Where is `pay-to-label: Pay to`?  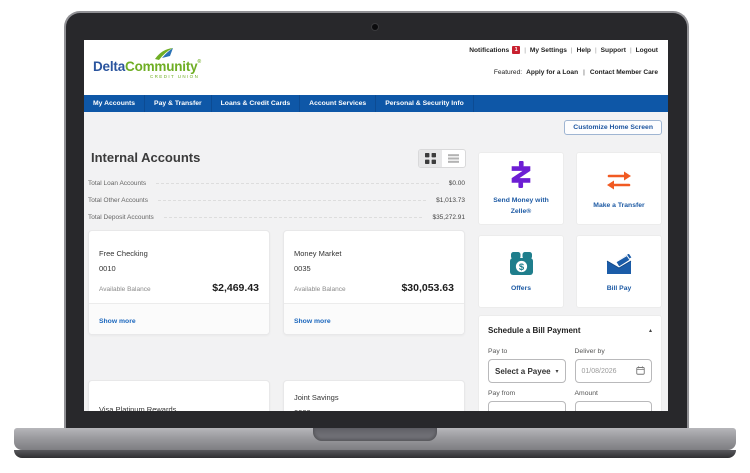
pay-to-label: Pay to is located at coordinates (498, 351).